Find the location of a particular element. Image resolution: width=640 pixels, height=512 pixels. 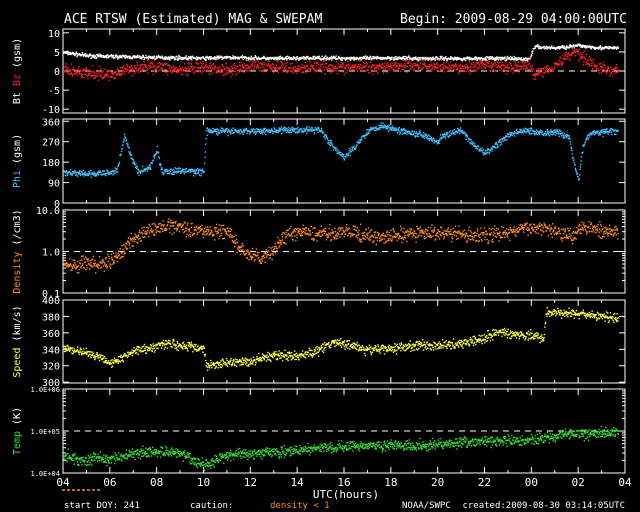

series-bz is located at coordinates (341, 64).